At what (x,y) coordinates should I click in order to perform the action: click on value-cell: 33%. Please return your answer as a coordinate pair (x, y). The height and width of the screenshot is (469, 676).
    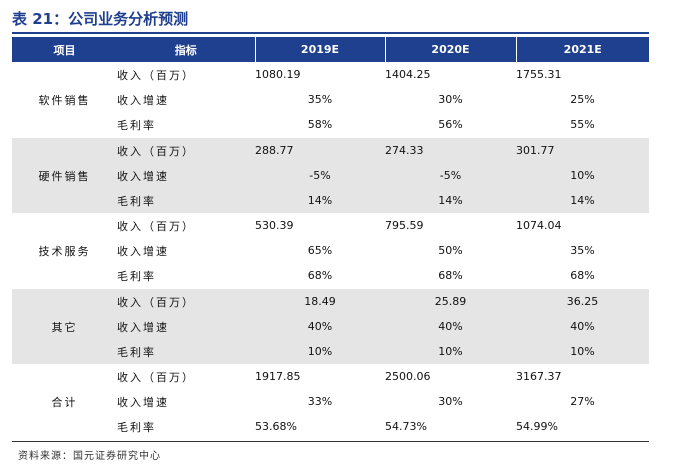
    Looking at the image, I should click on (320, 401).